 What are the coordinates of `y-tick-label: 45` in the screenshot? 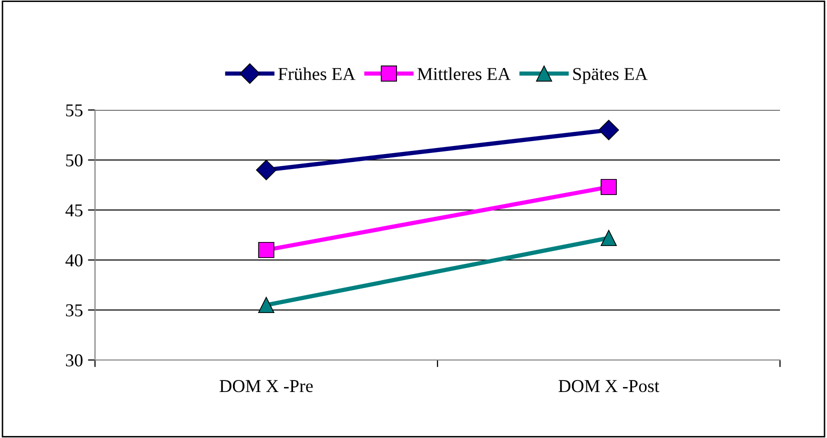 It's located at (73, 210).